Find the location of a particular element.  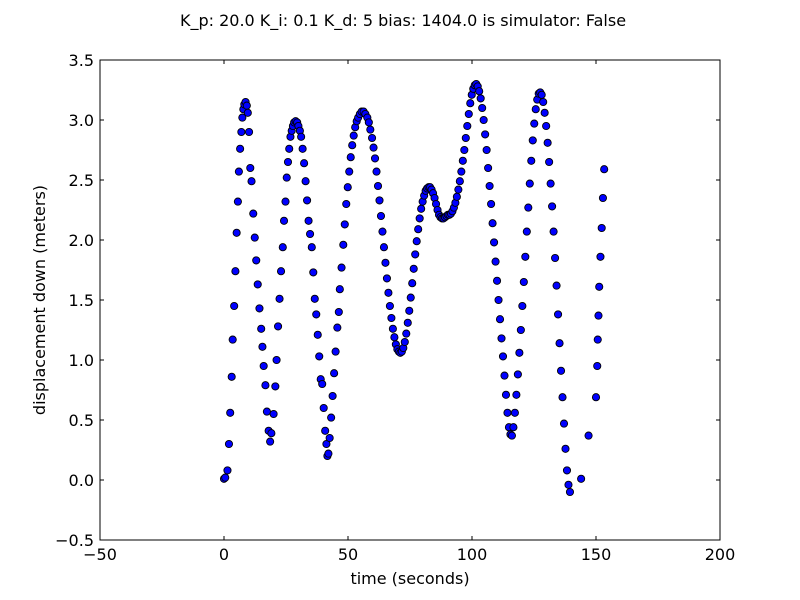

x-tick-label: 150 is located at coordinates (596, 554).